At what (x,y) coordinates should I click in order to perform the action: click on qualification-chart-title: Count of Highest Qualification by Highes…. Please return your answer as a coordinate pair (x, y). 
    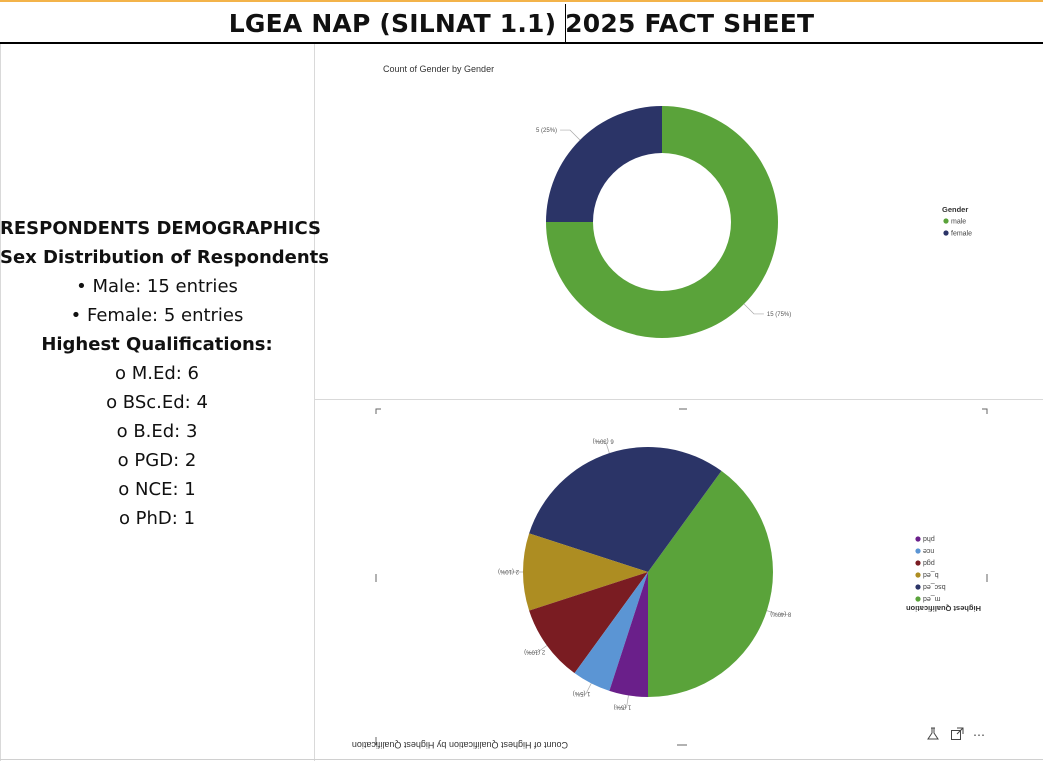
    Looking at the image, I should click on (460, 745).